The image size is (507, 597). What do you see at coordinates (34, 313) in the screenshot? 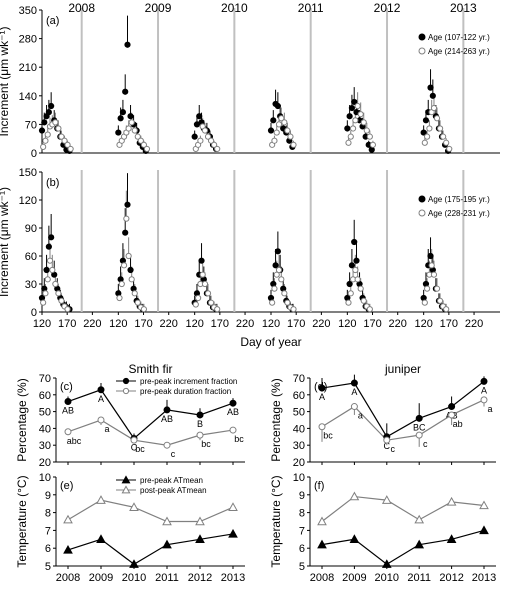
I see `y-tick-label: 0` at bounding box center [34, 313].